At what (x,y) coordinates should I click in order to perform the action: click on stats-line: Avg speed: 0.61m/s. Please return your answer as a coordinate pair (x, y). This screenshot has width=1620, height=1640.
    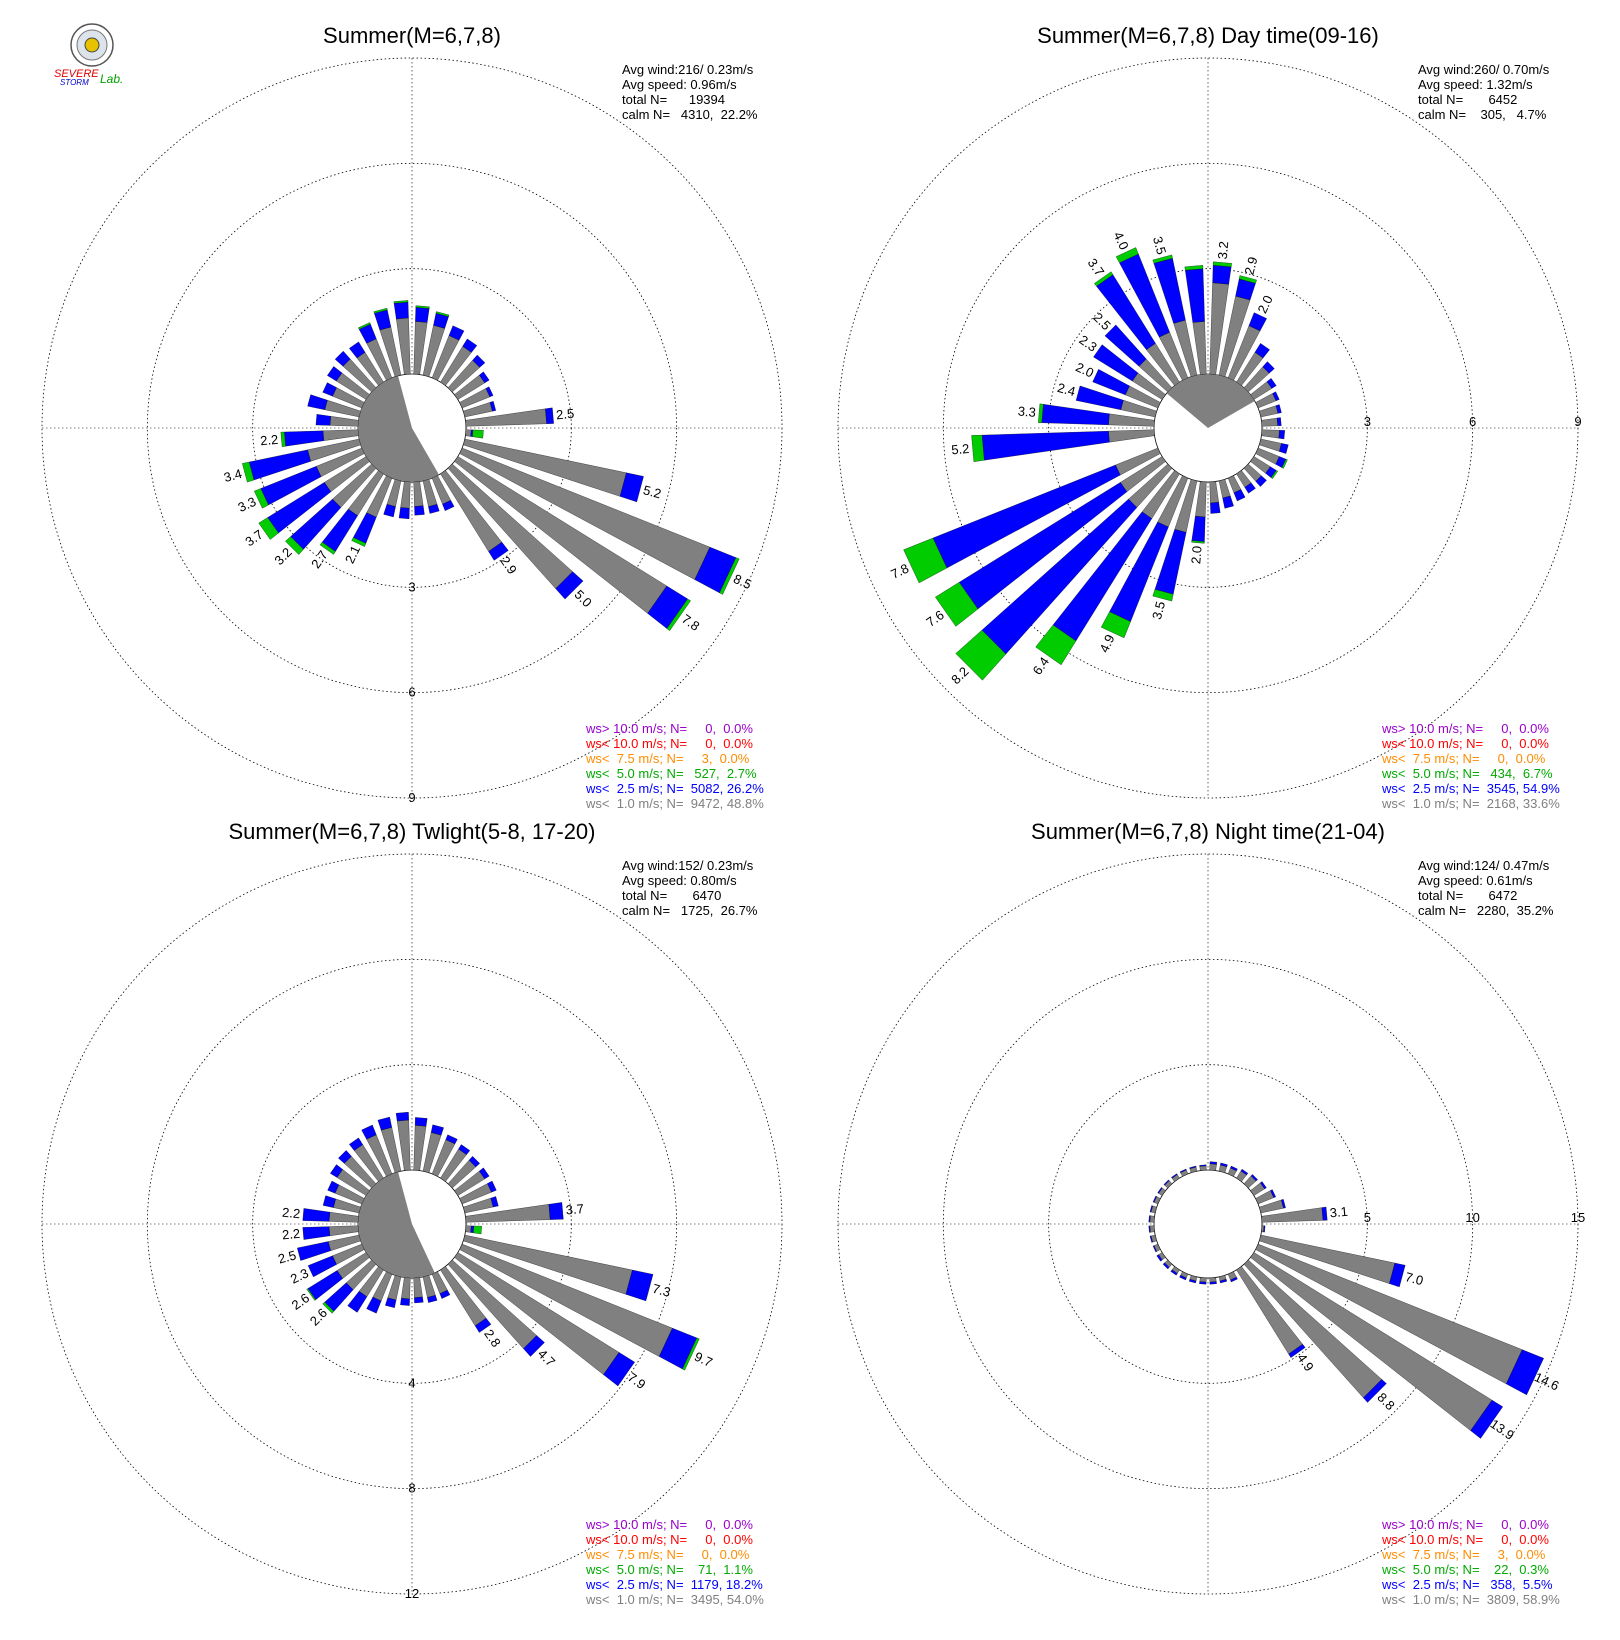
    Looking at the image, I should click on (1475, 880).